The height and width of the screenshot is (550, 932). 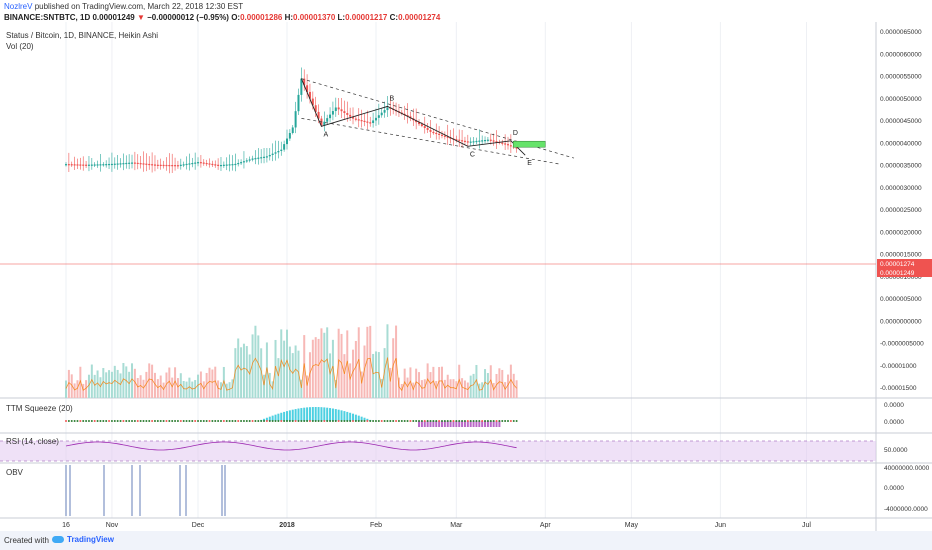 What do you see at coordinates (901, 277) in the screenshot?
I see `price-tick-label: 0.0000010000` at bounding box center [901, 277].